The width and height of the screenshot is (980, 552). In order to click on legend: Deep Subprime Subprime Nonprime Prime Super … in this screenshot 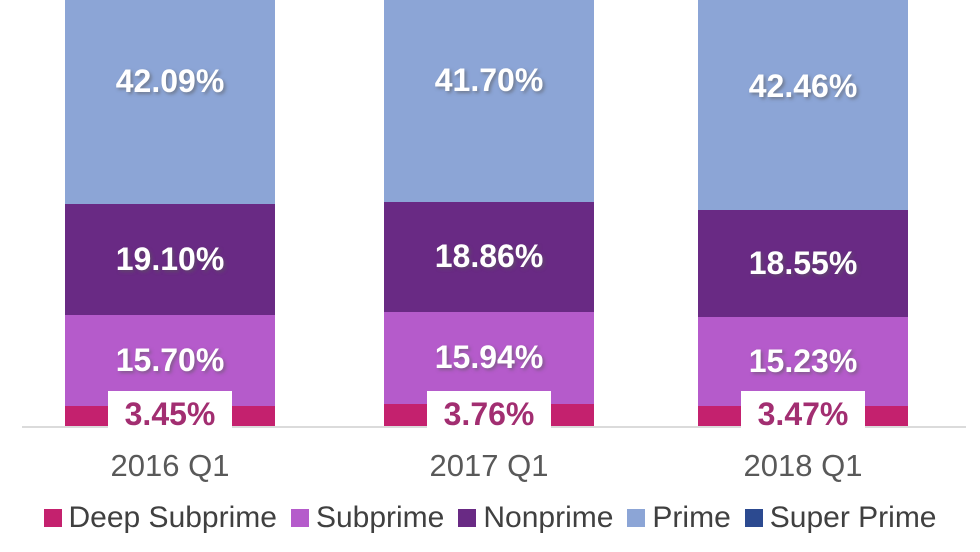, I will do `click(490, 518)`.